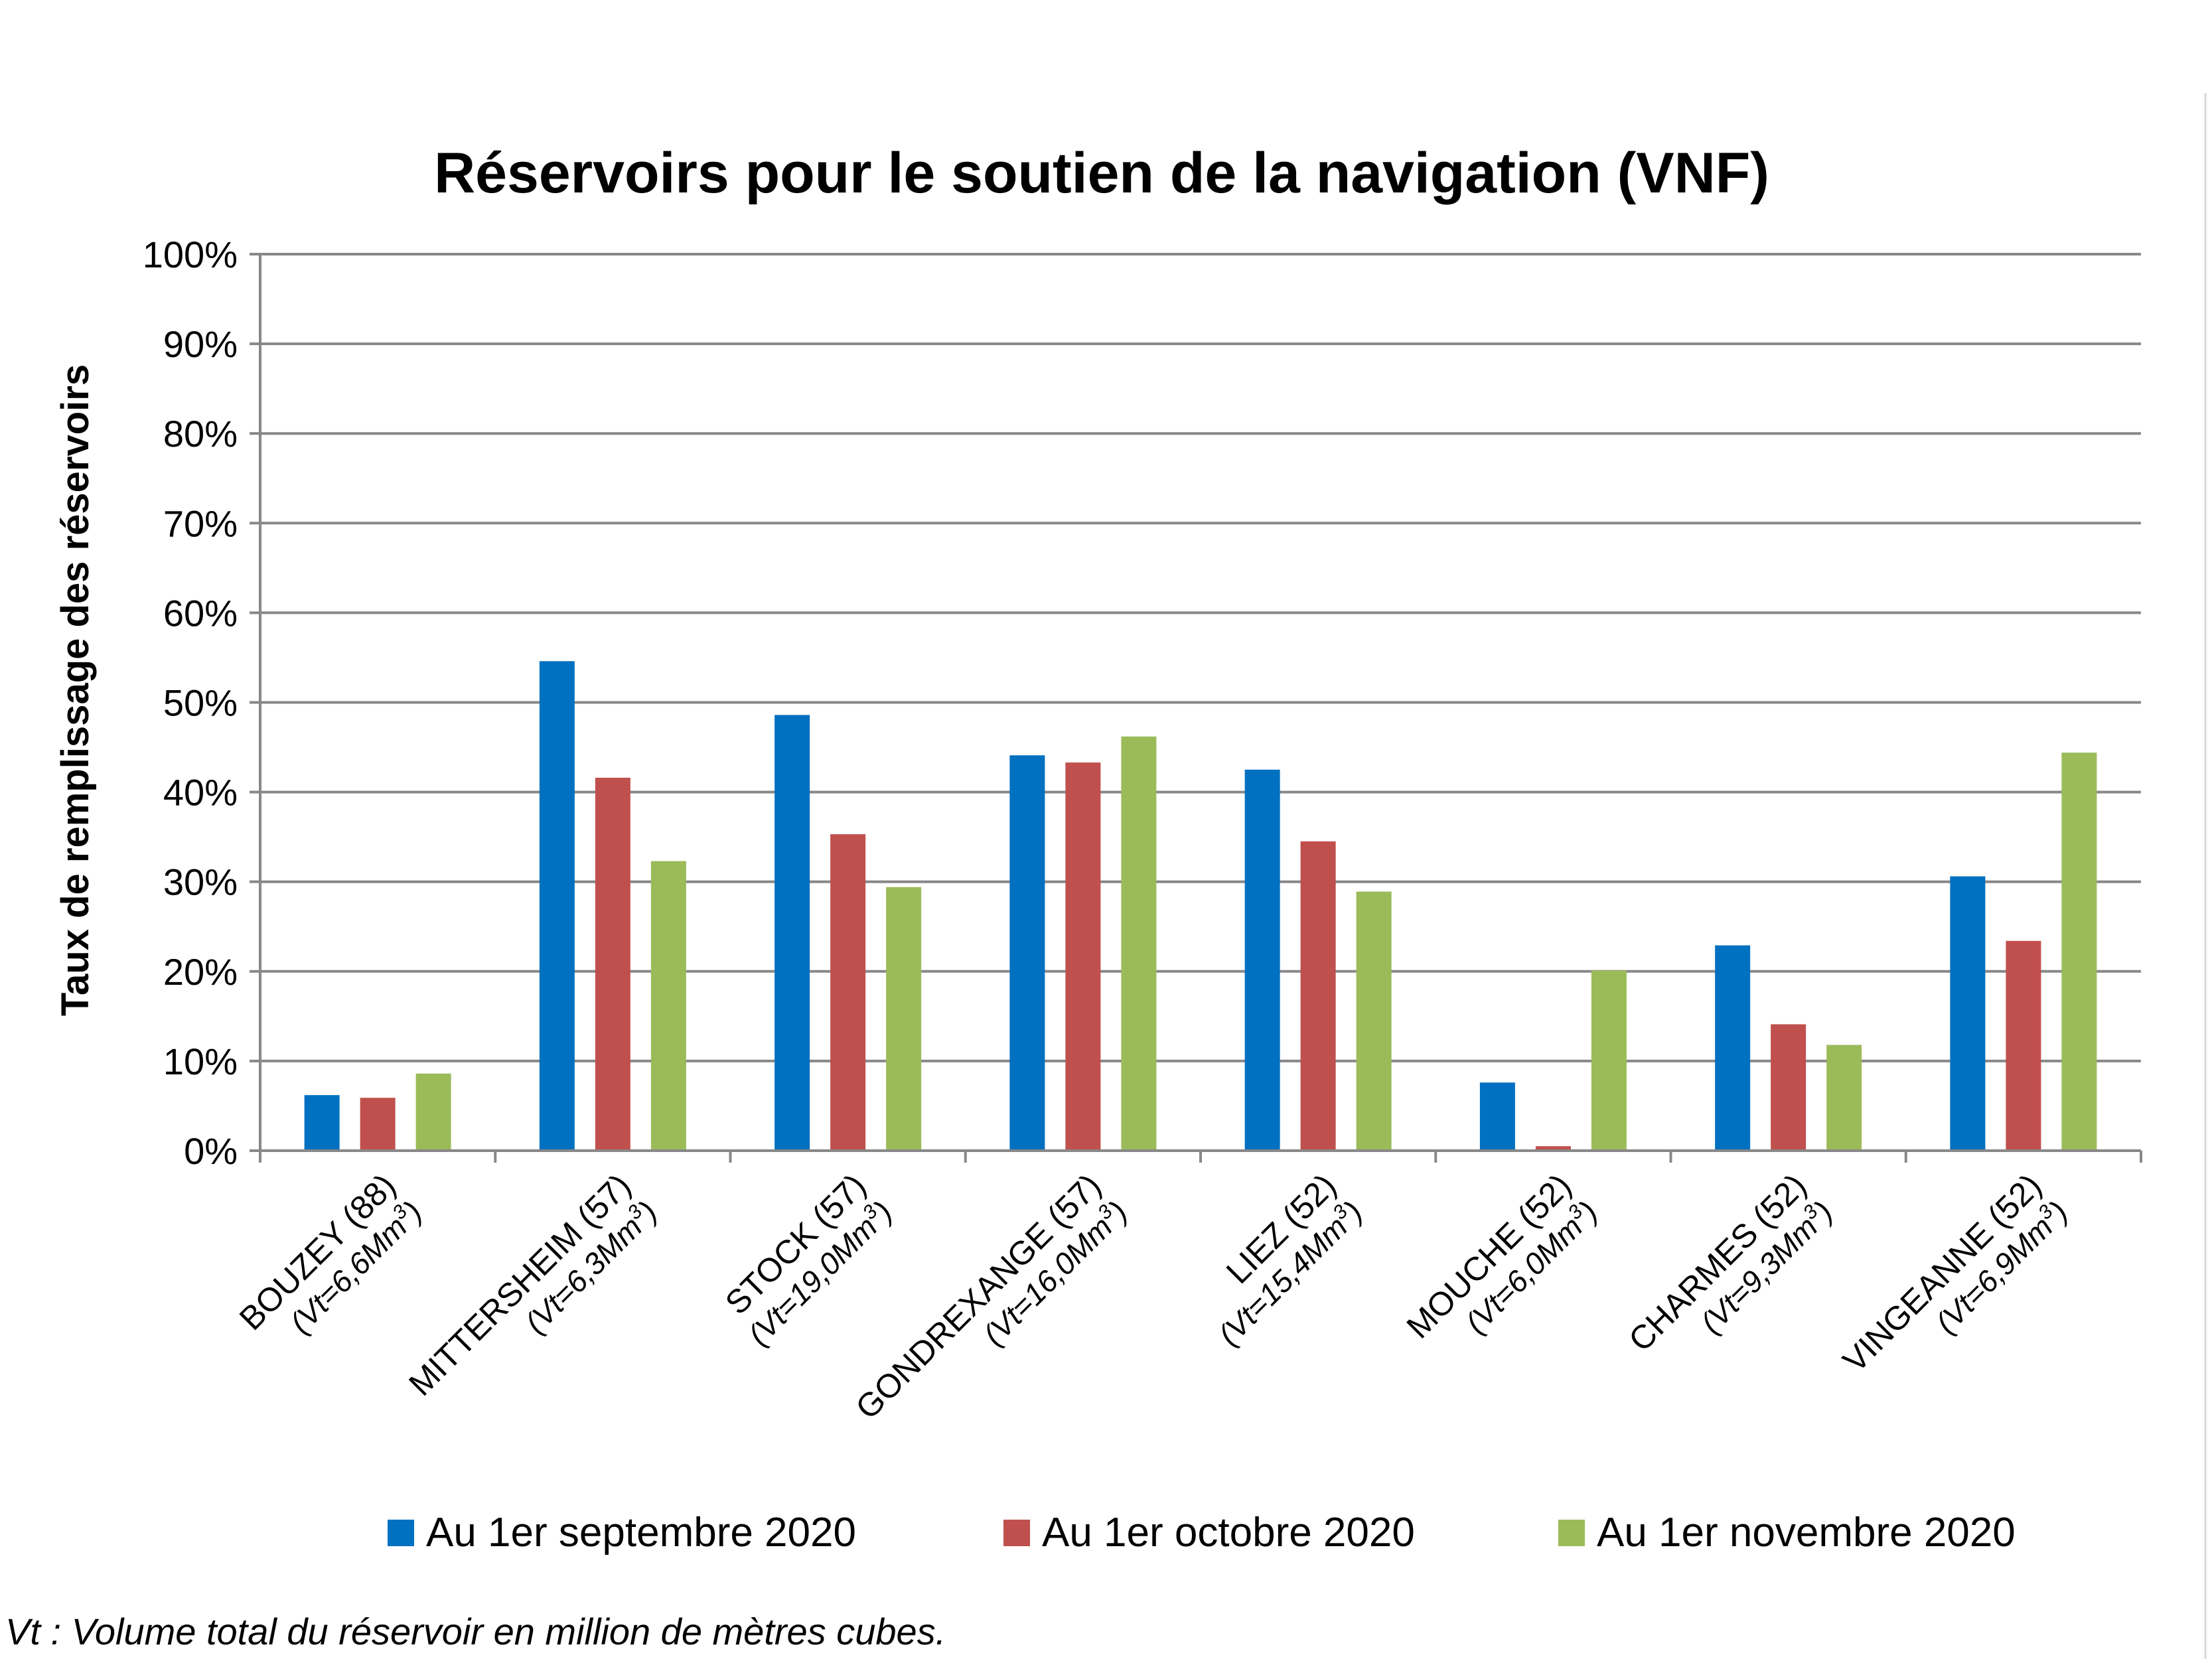 This screenshot has width=2212, height=1659. What do you see at coordinates (641, 1532) in the screenshot?
I see `legend-label: Au 1er septembre 2020` at bounding box center [641, 1532].